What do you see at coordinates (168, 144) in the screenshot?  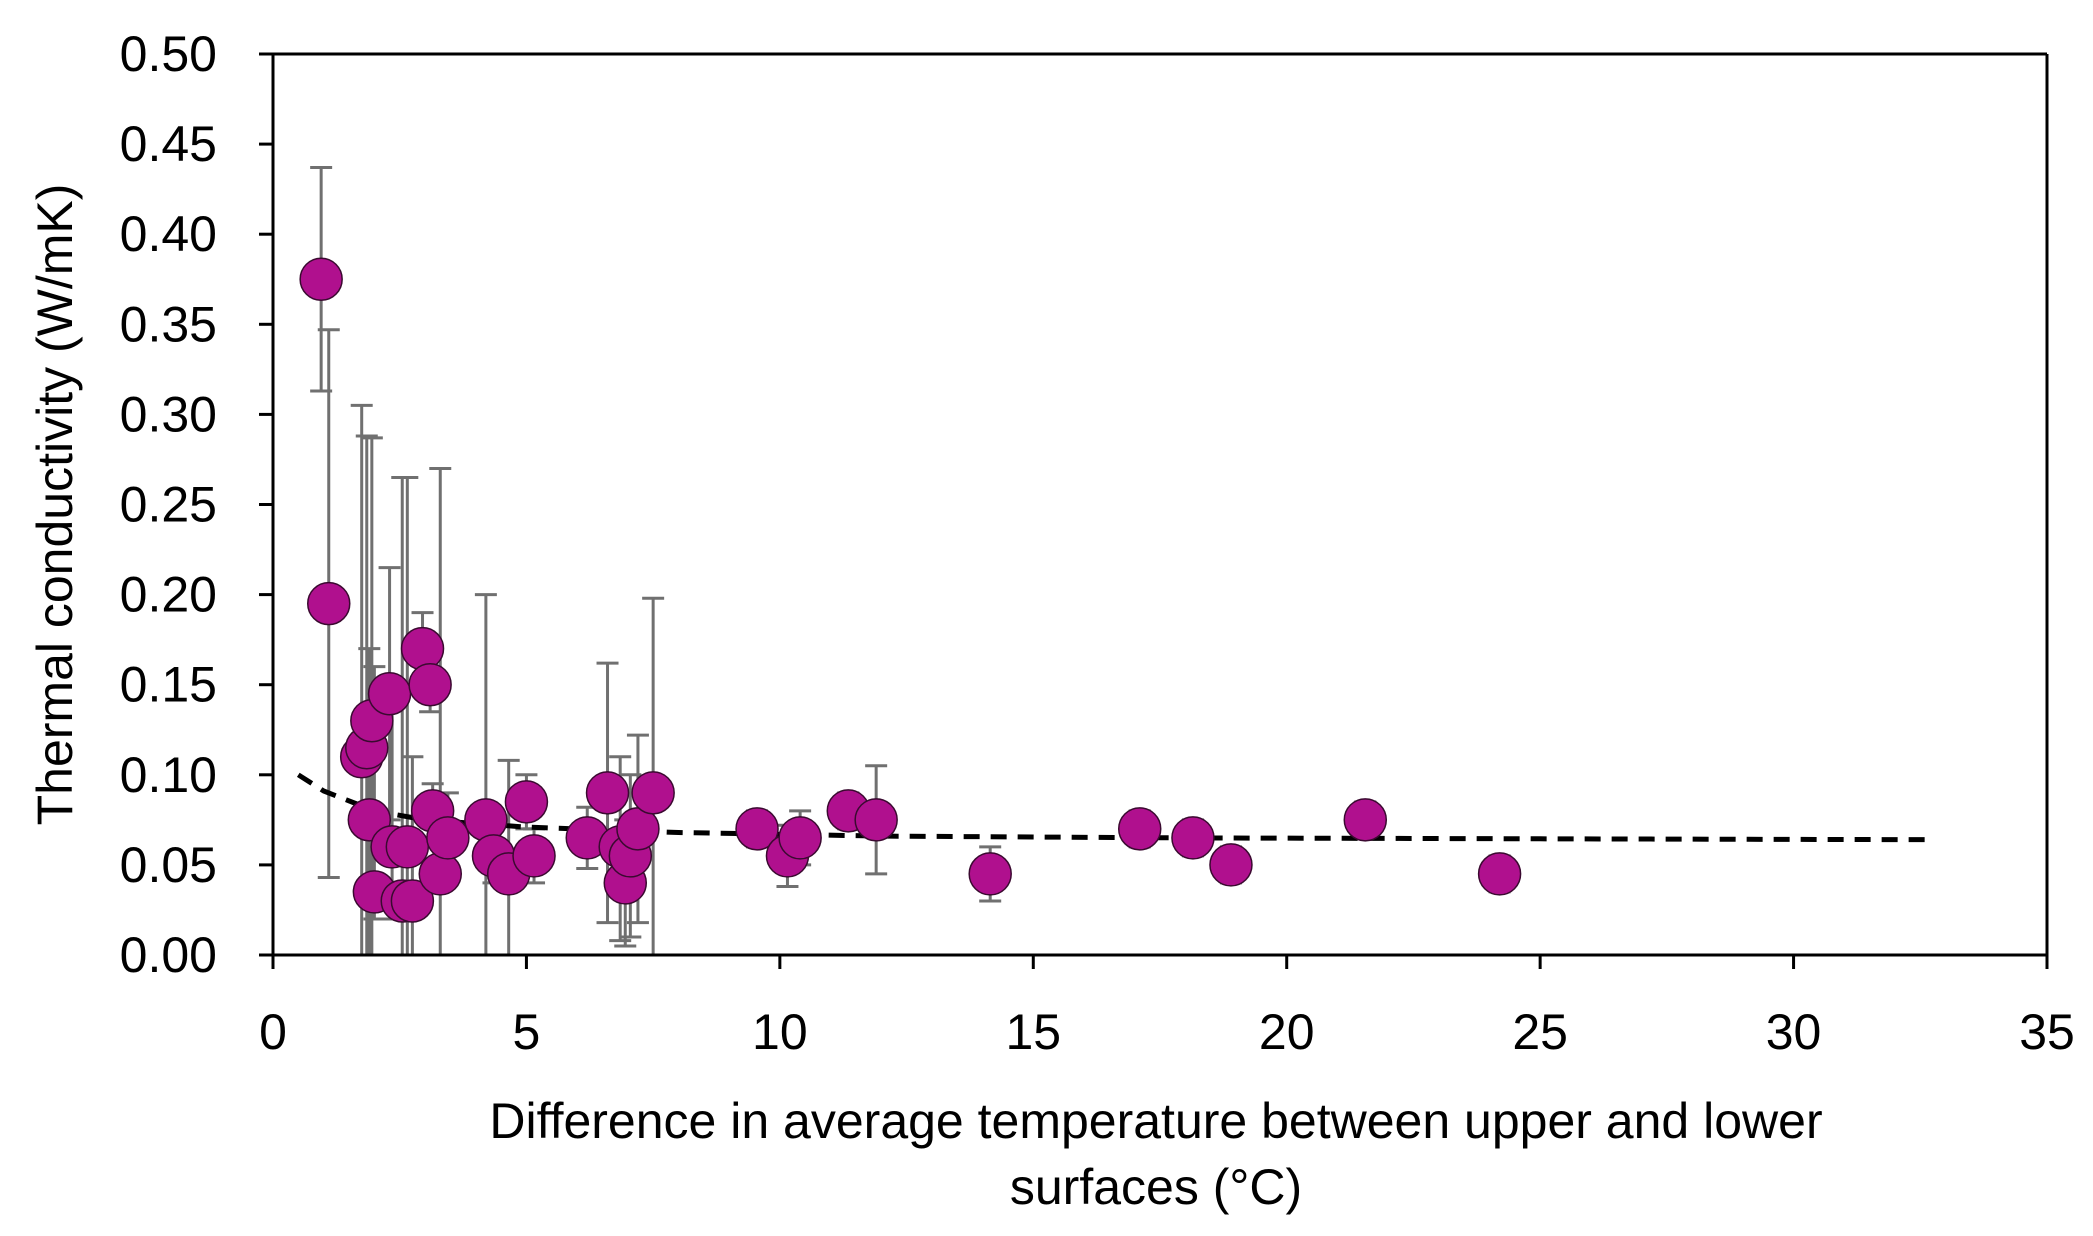 I see `y-tick-label: 0.45` at bounding box center [168, 144].